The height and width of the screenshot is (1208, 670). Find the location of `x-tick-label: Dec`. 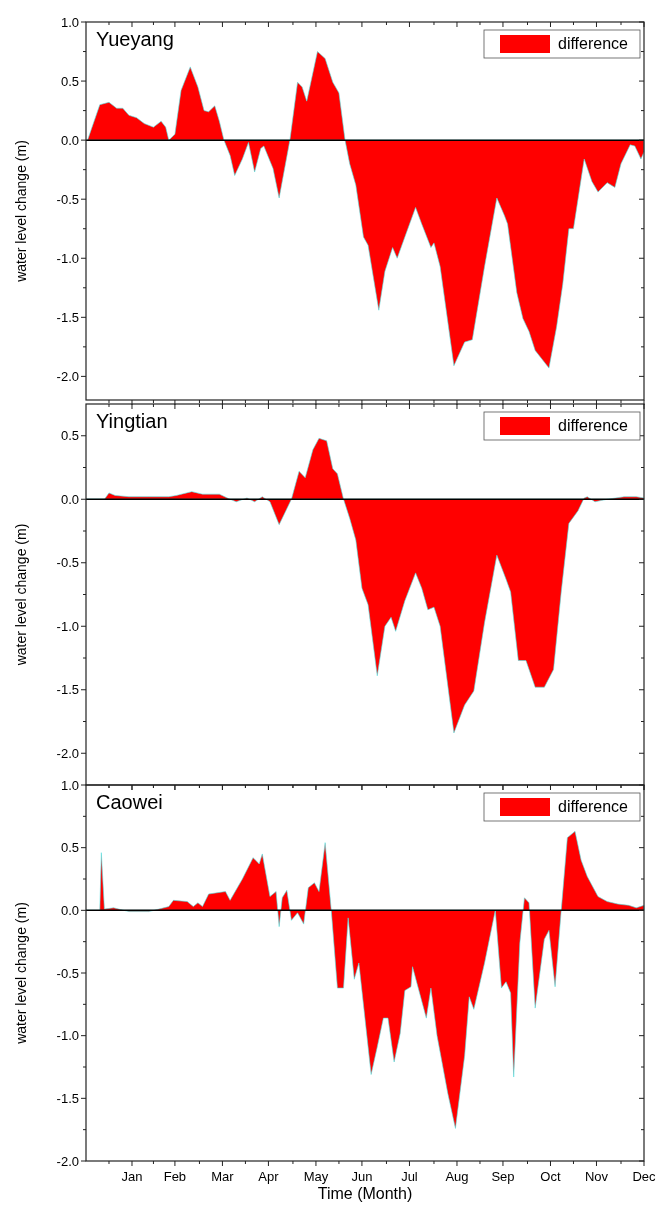

x-tick-label: Dec is located at coordinates (644, 1176).